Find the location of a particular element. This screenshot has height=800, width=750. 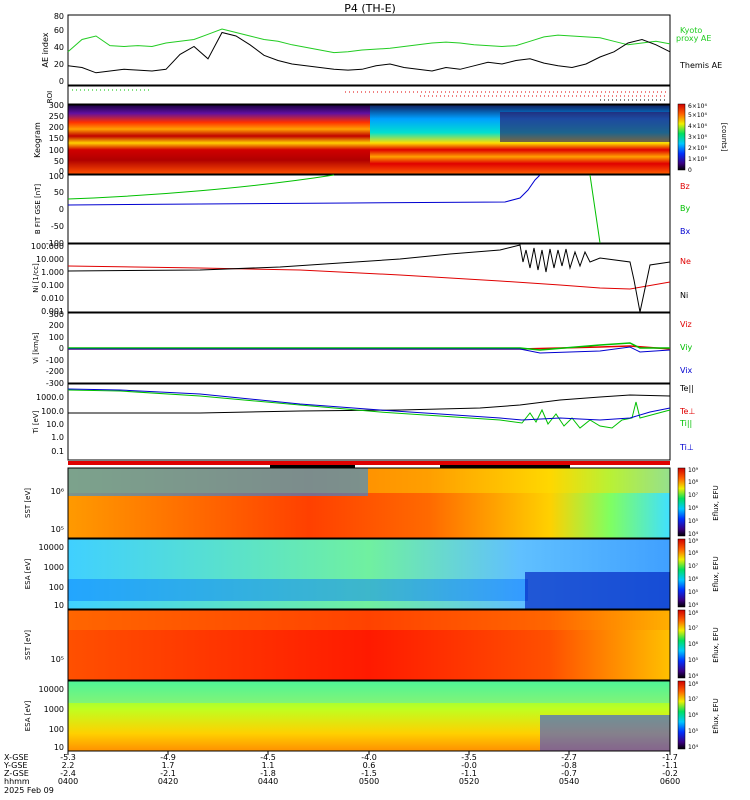

sst-e-cbar-label: Eflux, EFU is located at coordinates (716, 502).